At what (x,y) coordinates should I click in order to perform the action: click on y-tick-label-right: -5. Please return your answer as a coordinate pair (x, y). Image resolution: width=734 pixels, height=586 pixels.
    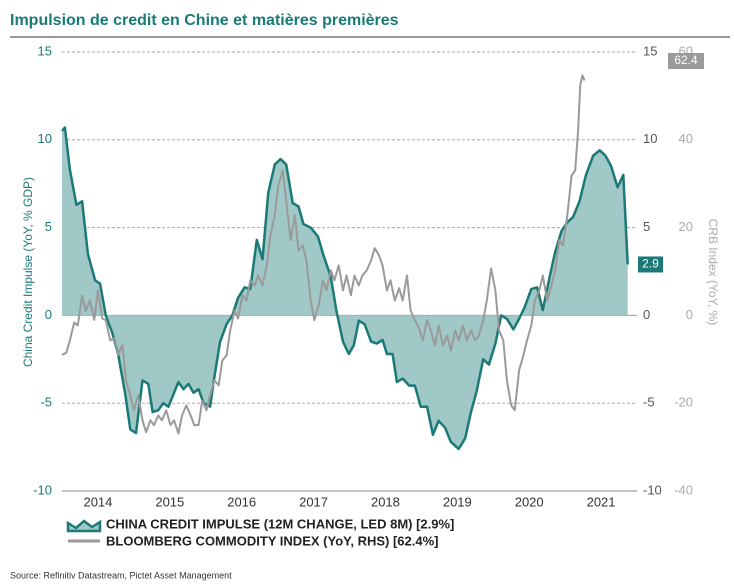
    Looking at the image, I should click on (649, 402).